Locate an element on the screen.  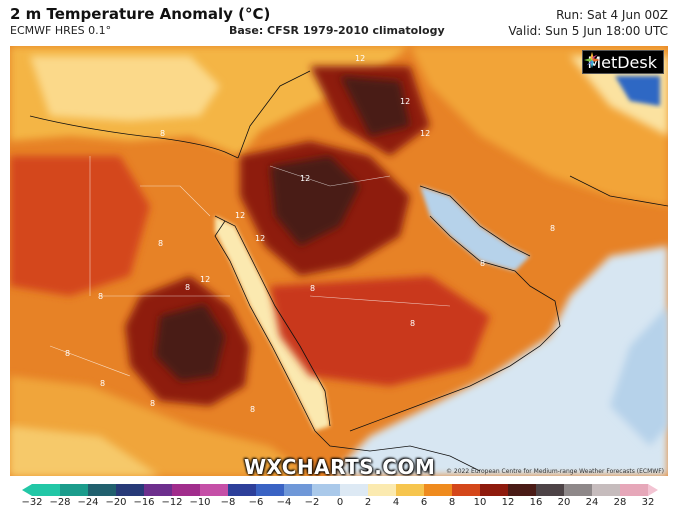
colorbar-tick-label: −10 is located at coordinates (200, 502).